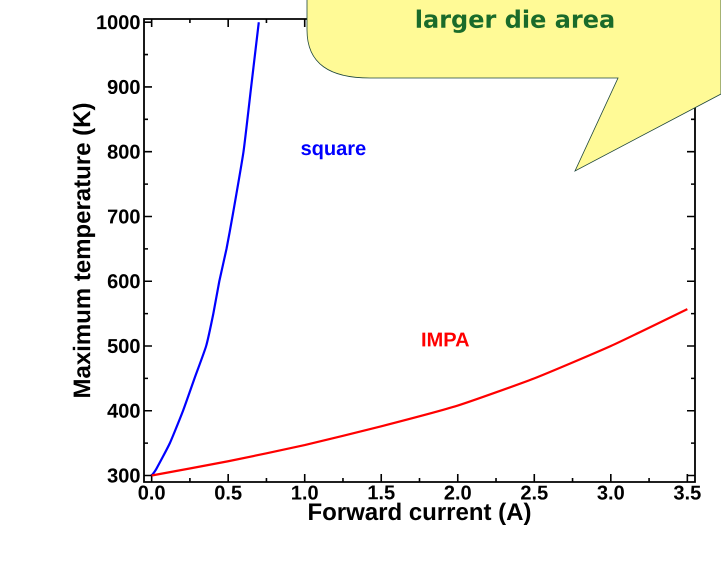  What do you see at coordinates (333, 152) in the screenshot?
I see `text: square` at bounding box center [333, 152].